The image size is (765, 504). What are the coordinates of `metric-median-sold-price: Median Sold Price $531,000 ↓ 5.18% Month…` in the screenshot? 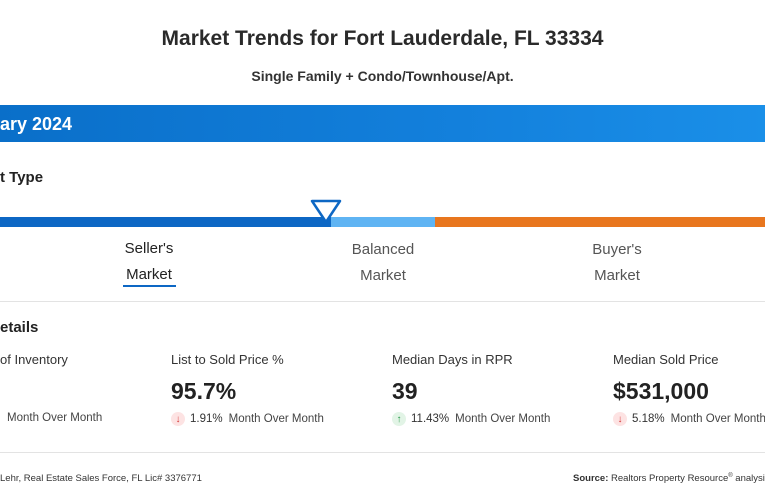 It's located at (689, 389).